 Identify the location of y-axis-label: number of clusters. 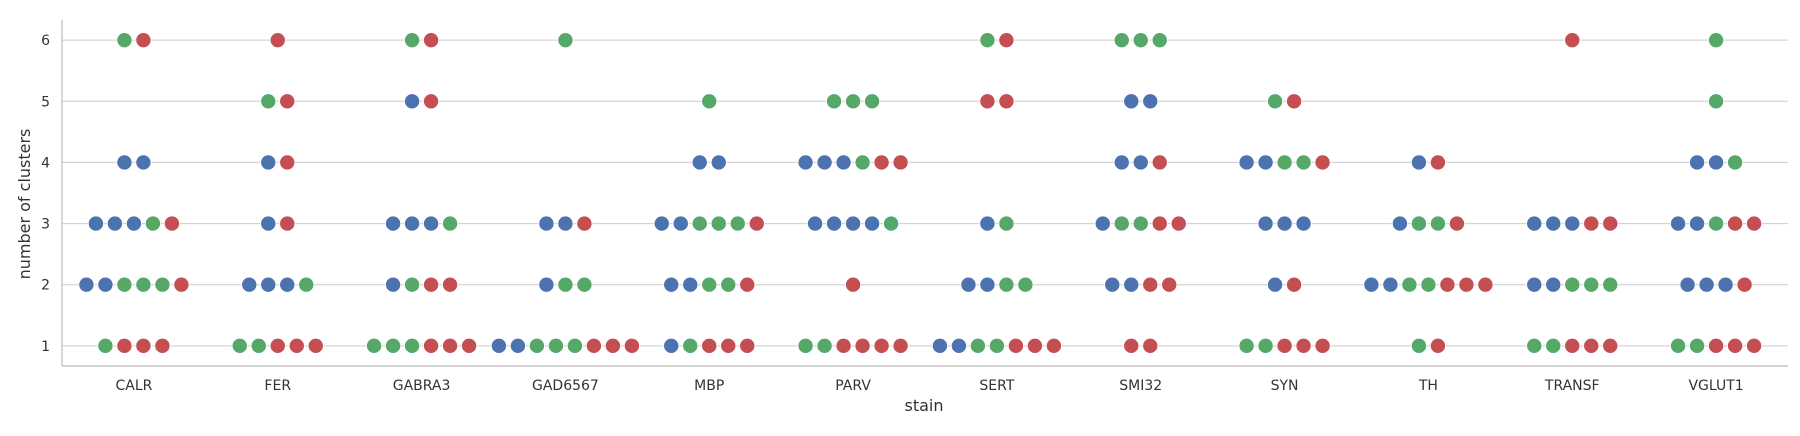
(24, 204).